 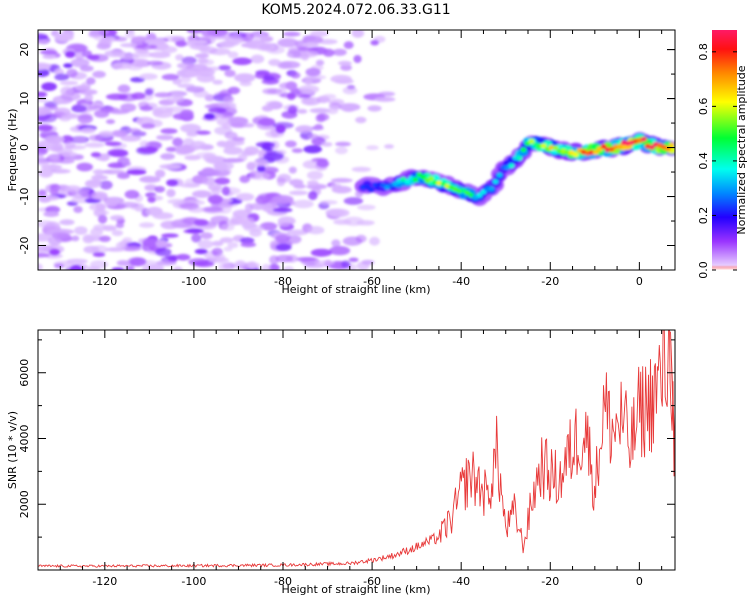 I want to click on colorbar-label: Normalized spectral amplitude, so click(x=741, y=149).